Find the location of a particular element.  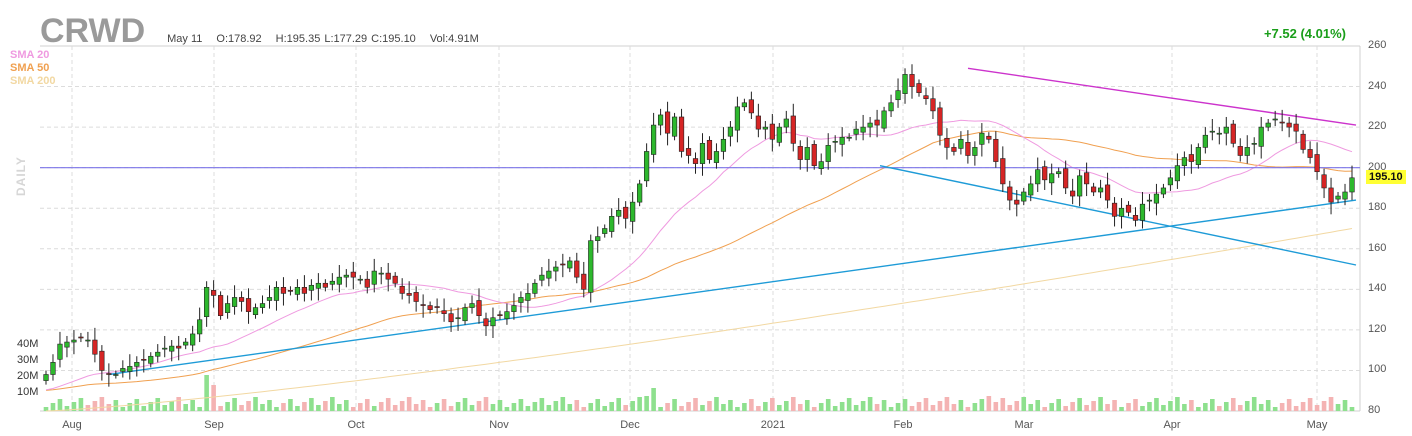

x-tick-label: Sep is located at coordinates (214, 425).